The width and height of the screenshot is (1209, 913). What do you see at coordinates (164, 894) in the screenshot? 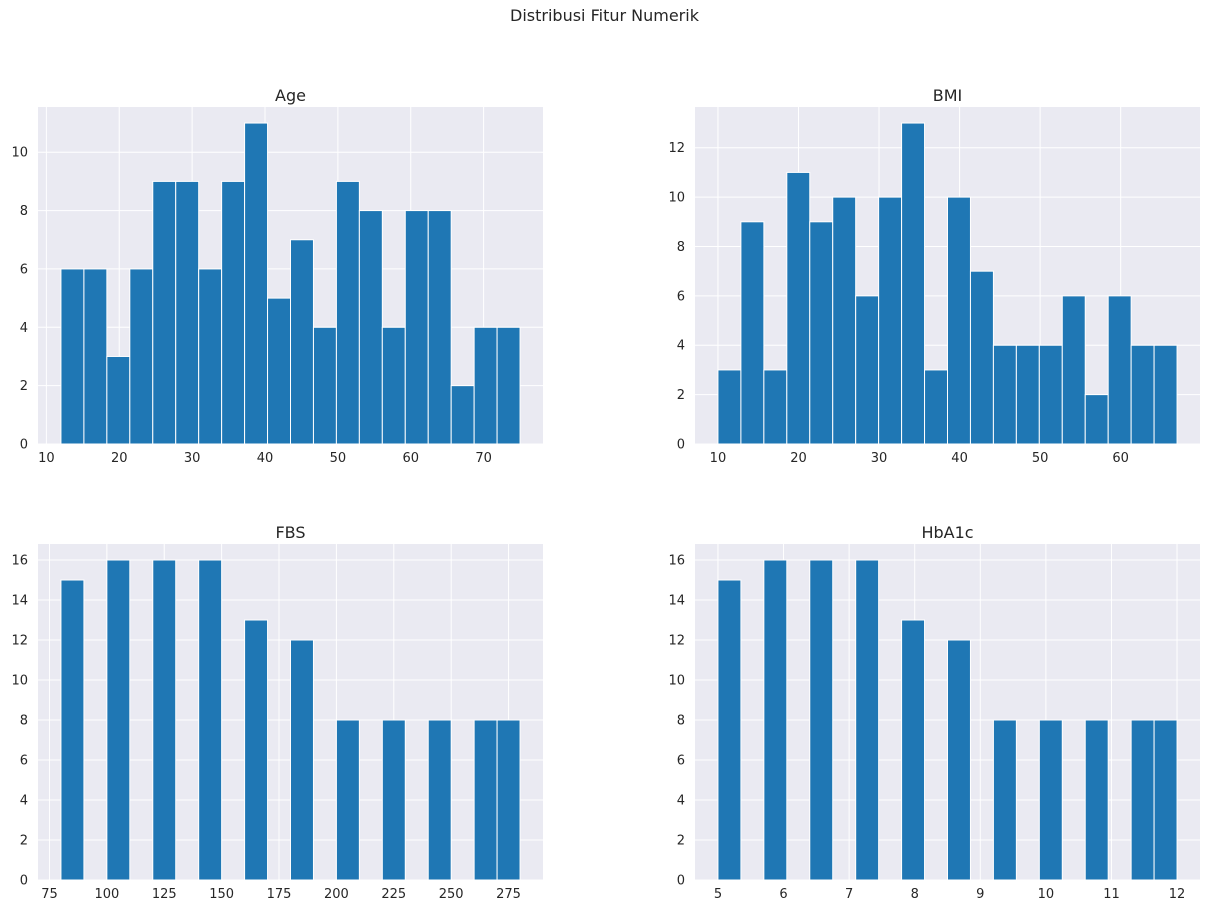
I see `x-tick-label: 125` at bounding box center [164, 894].